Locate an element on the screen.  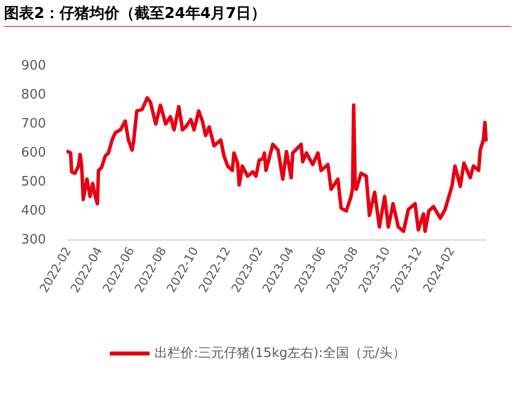
y-tick-label: 300 is located at coordinates (33, 240).